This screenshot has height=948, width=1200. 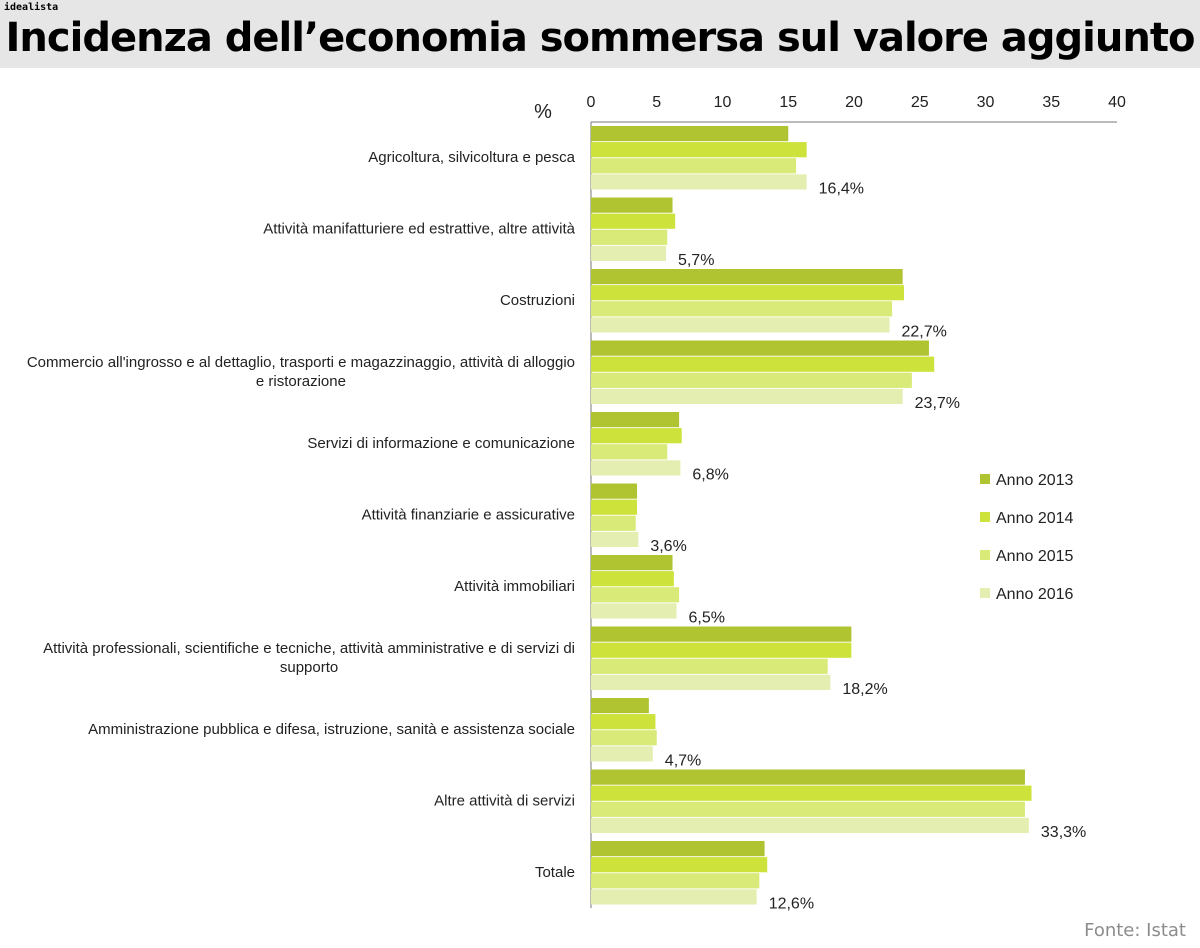 What do you see at coordinates (668, 546) in the screenshot?
I see `data-label: 3,6%` at bounding box center [668, 546].